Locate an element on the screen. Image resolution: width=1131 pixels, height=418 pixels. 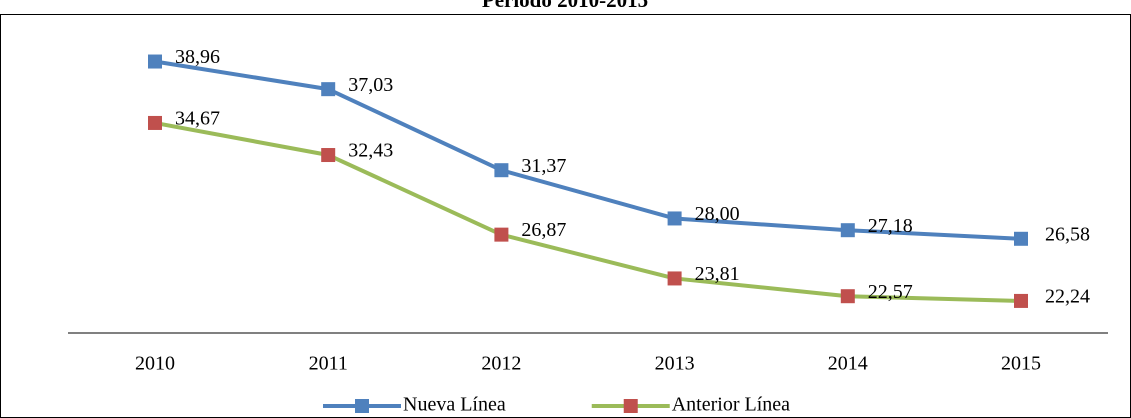
x-tick-label: 2013 is located at coordinates (675, 364).